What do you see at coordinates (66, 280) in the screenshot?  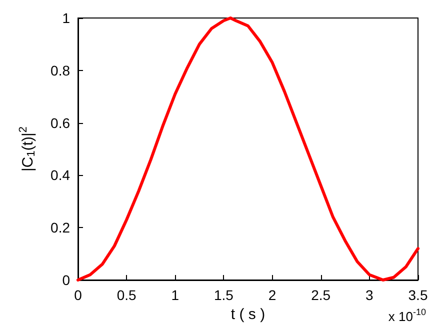 I see `y-tick-label: 0` at bounding box center [66, 280].